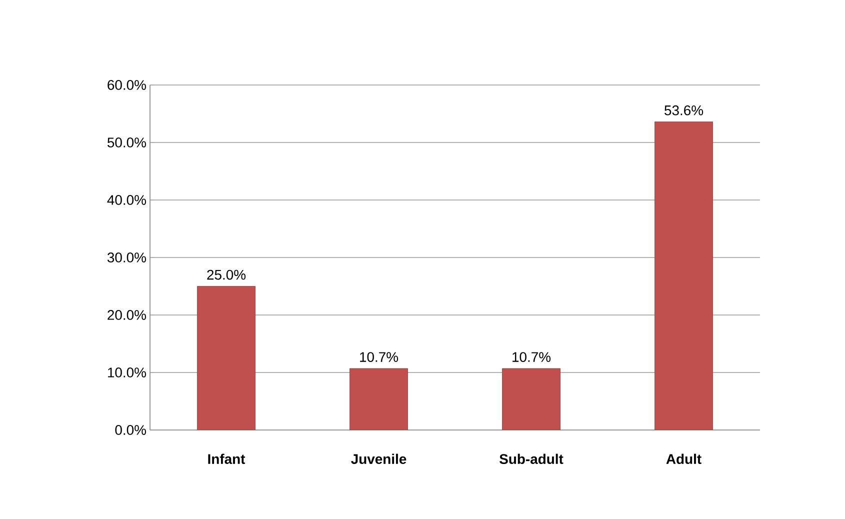 The image size is (845, 519). I want to click on y-tick-label: 30.0%, so click(126, 257).